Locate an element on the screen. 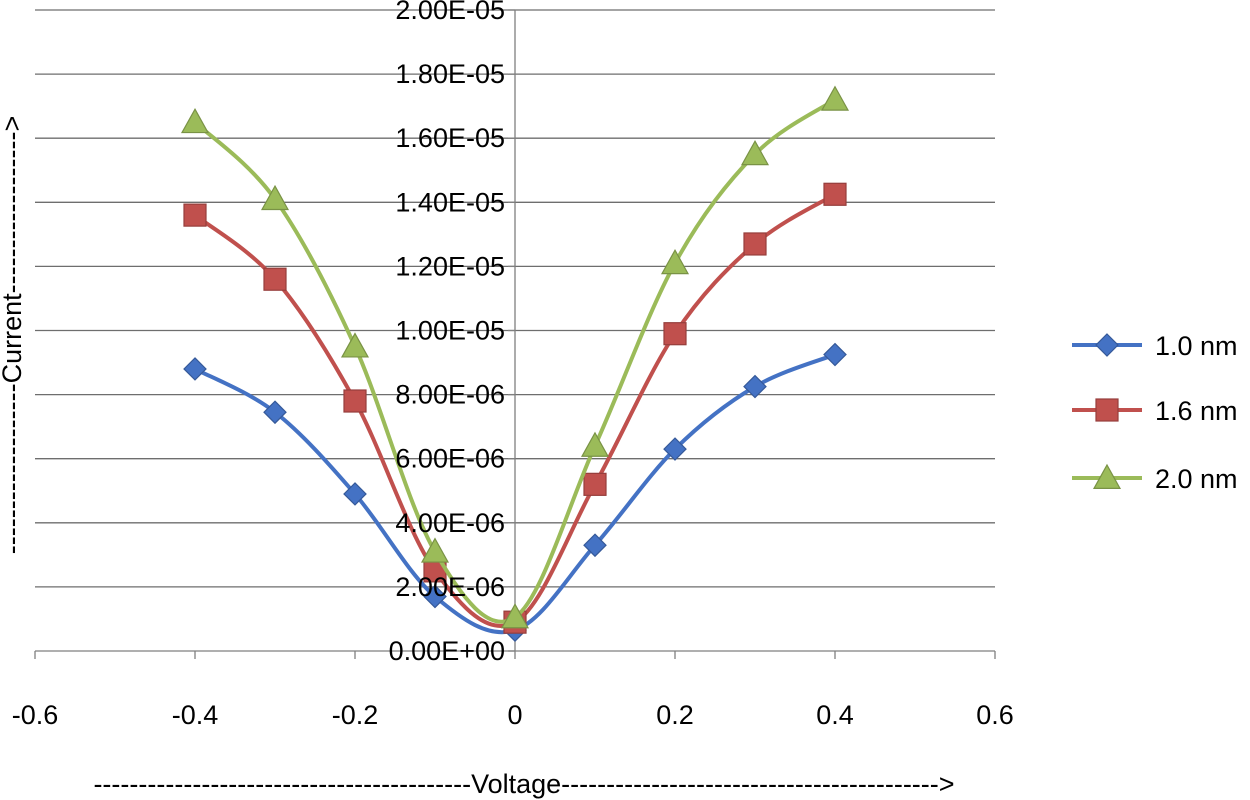 This screenshot has width=1250, height=800. y-tick-label: 2.00E-05 is located at coordinates (450, 12).